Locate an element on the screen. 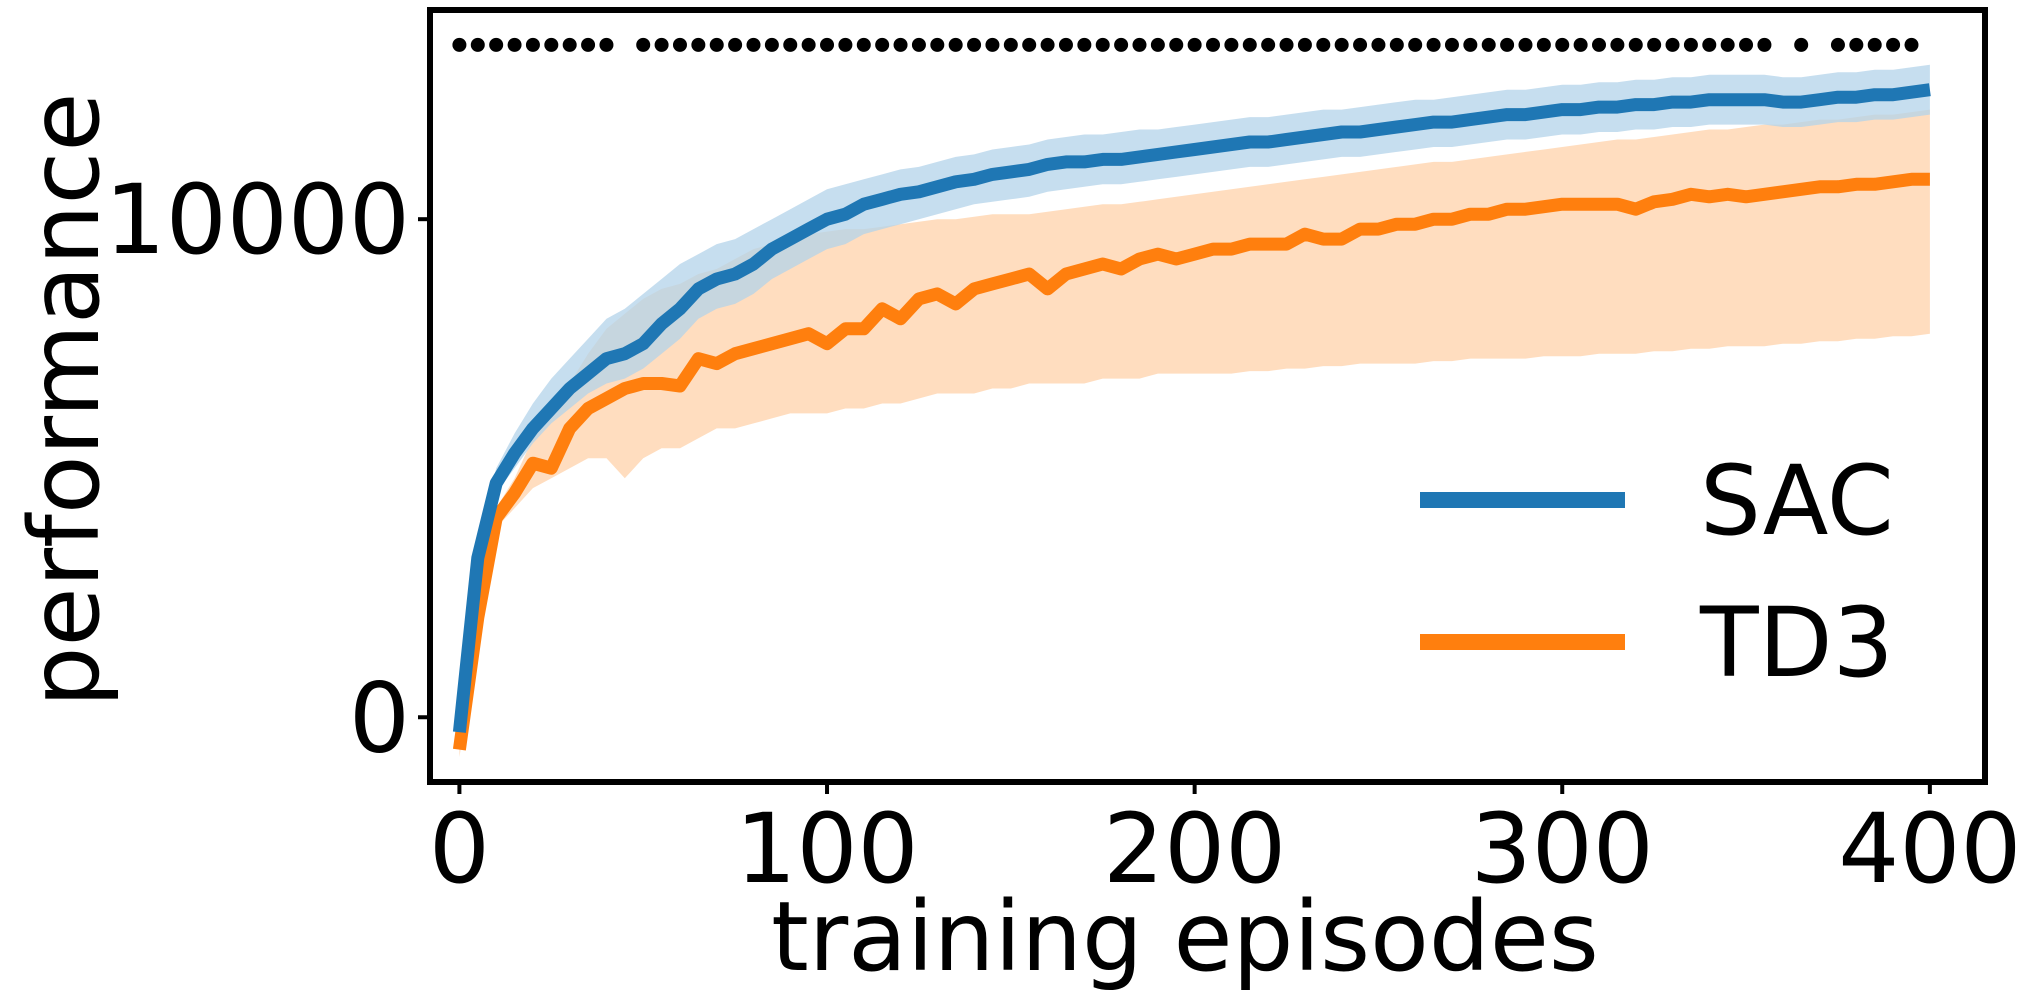 This screenshot has height=991, width=2027. legend-label-td3: TD3 is located at coordinates (1796, 643).